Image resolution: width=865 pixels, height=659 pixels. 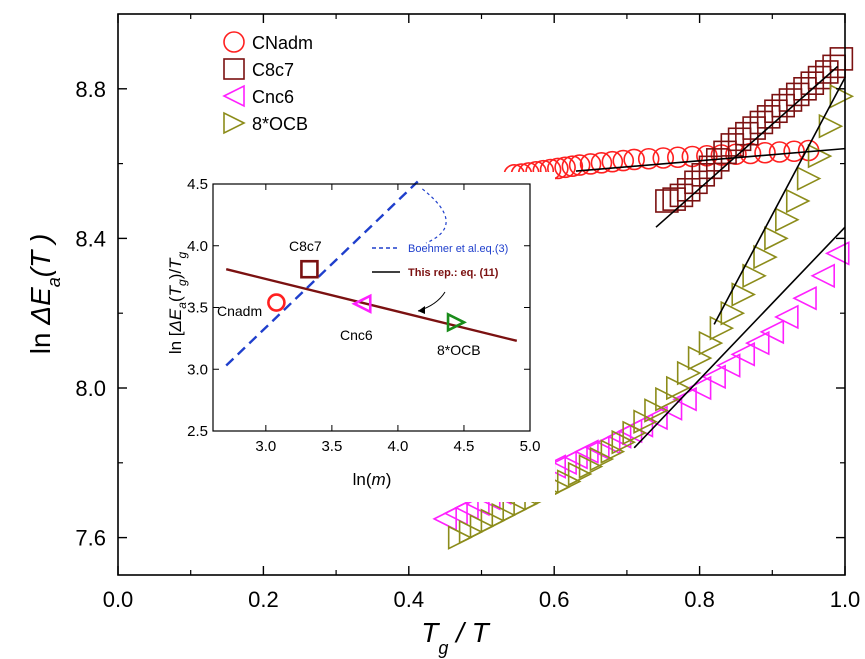 I want to click on inset-legend-label: Boehmer et al.eq.(3), so click(x=458, y=249).